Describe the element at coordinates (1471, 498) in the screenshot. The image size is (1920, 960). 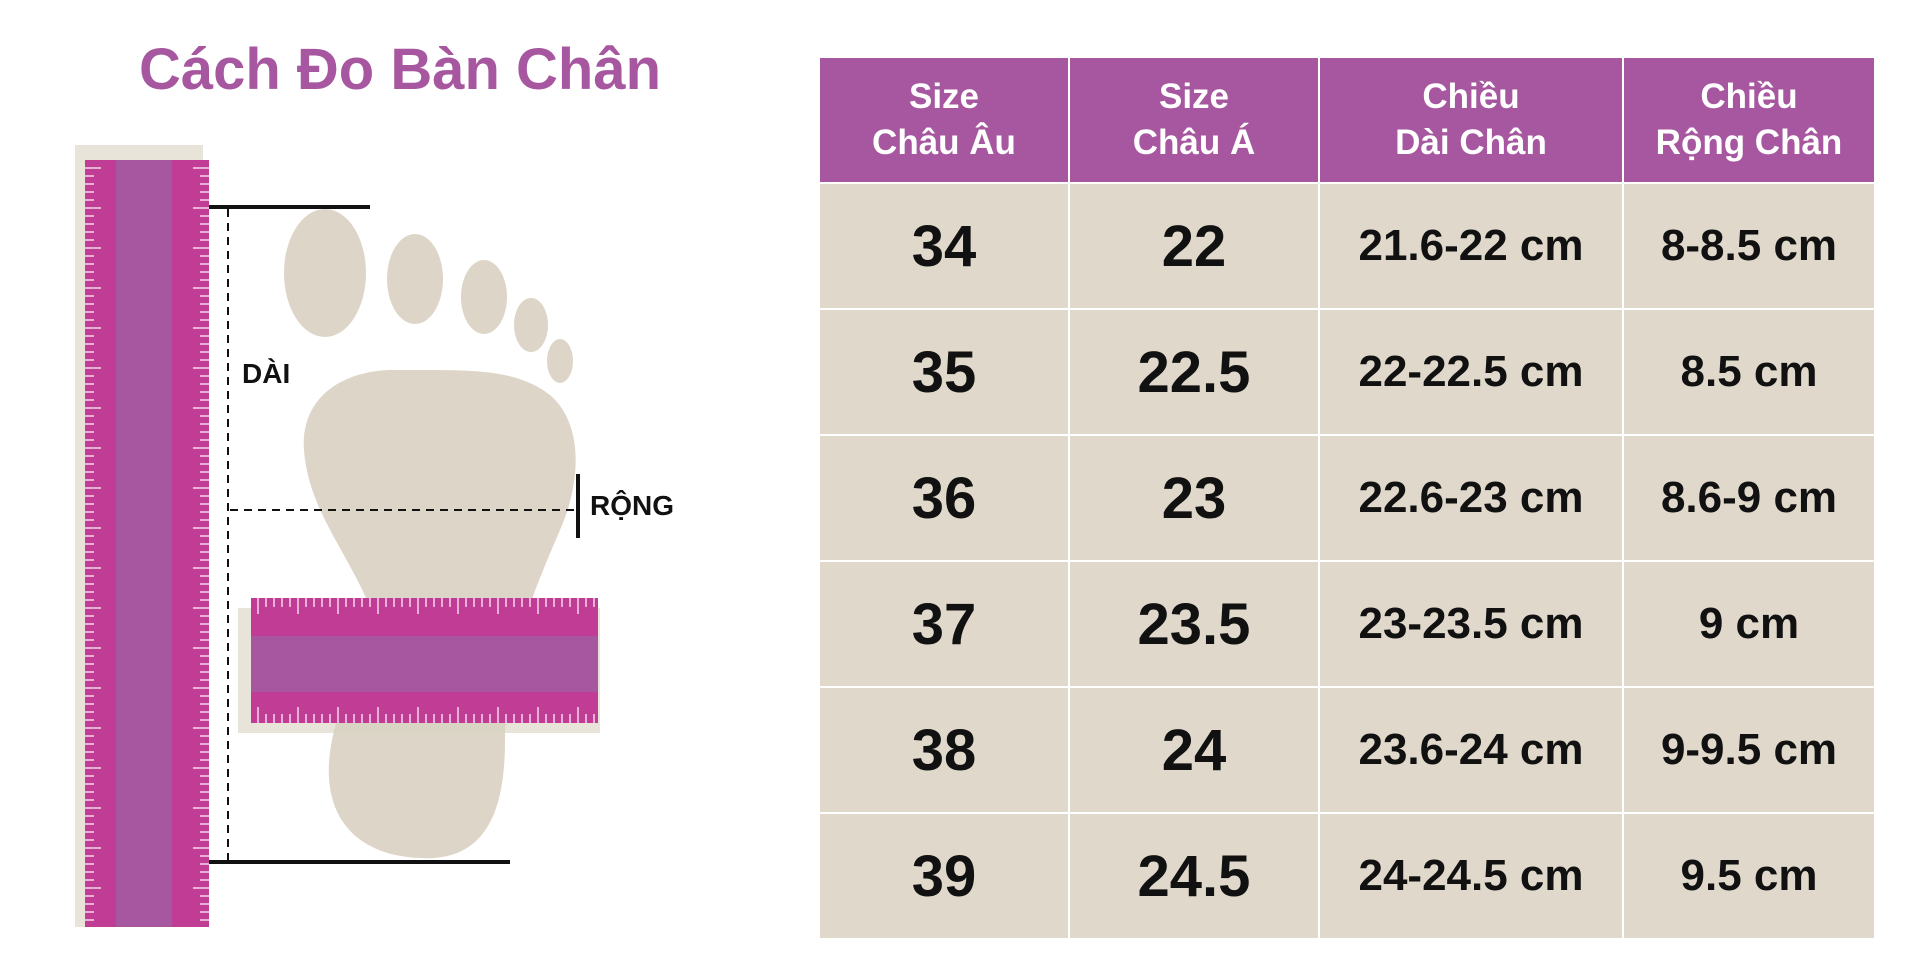
I see `length-cell: 22.6-23 cm` at that location.